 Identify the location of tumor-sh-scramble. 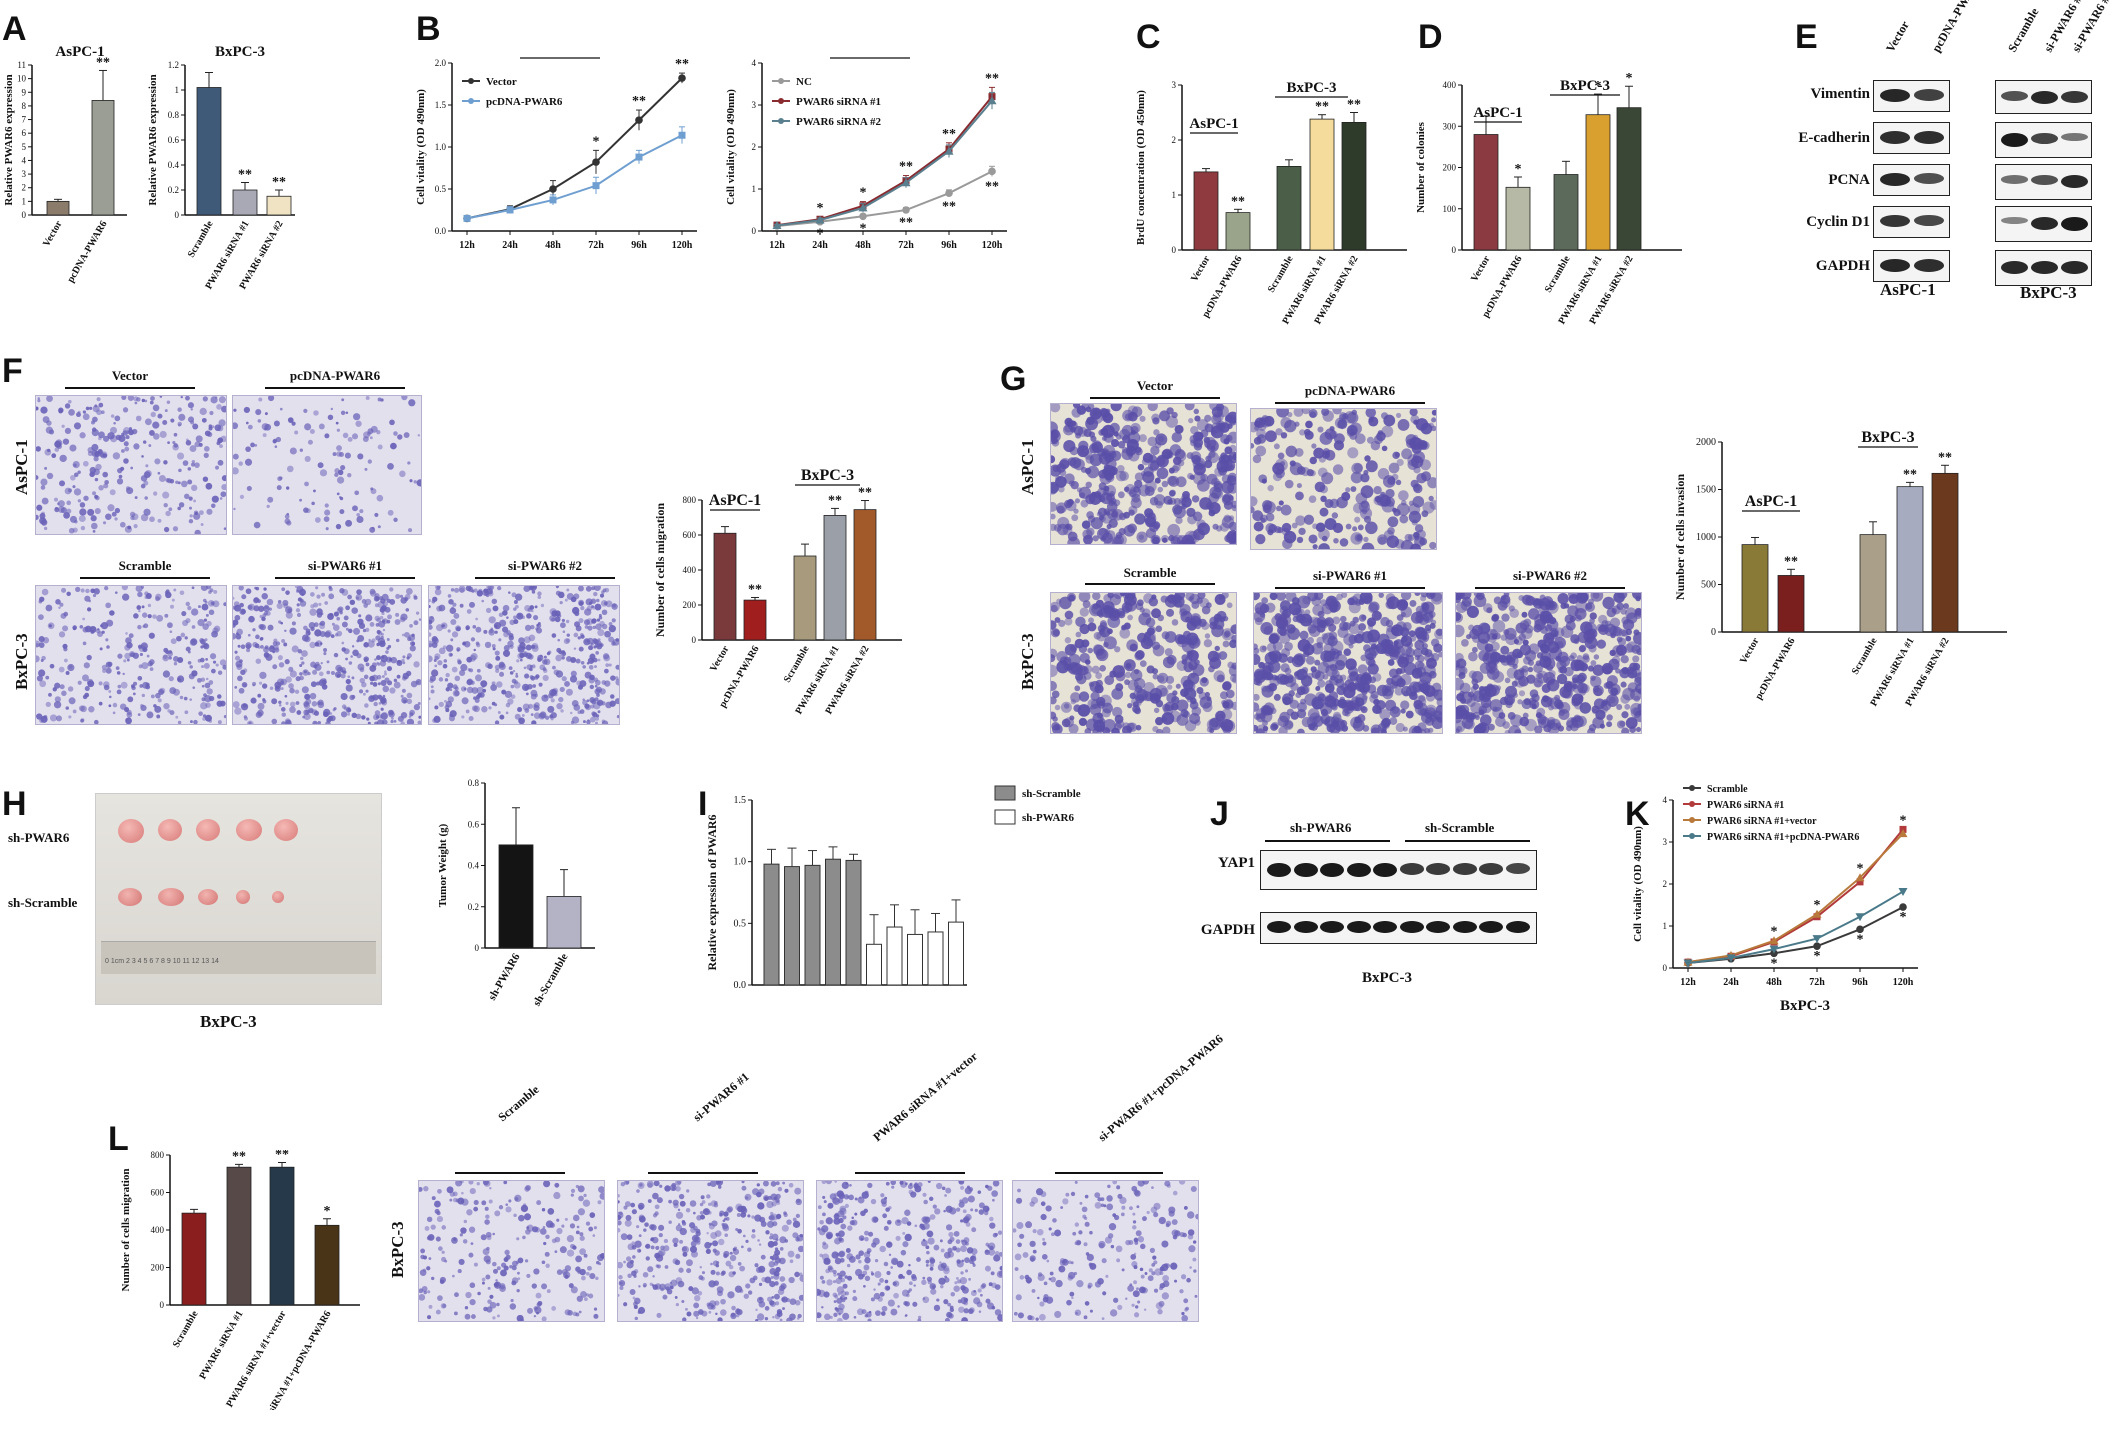
(278, 897).